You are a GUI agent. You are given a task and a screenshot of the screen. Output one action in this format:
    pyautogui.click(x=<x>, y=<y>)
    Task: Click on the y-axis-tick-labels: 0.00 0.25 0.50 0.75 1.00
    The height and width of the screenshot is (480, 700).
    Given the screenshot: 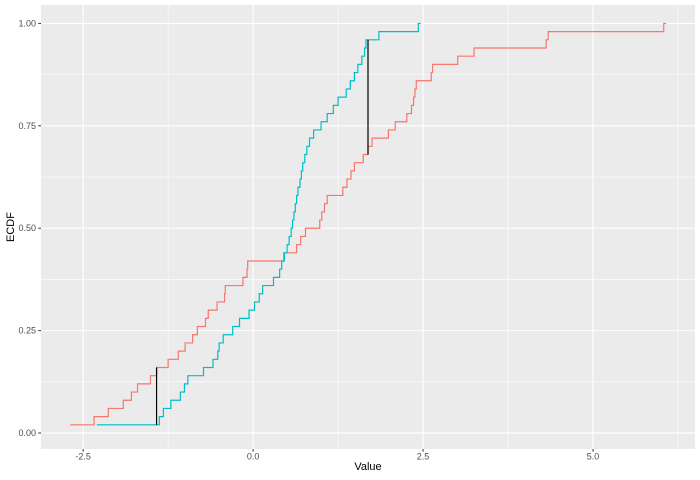 What is the action you would take?
    pyautogui.click(x=27, y=228)
    